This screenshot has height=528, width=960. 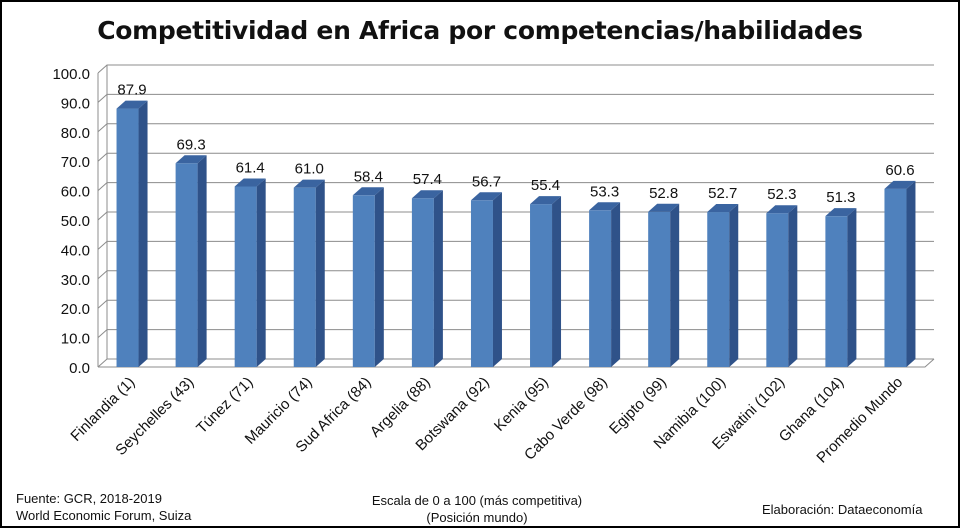 What do you see at coordinates (89, 498) in the screenshot?
I see `source-line-1: Fuente: GCR, 2018-2019` at bounding box center [89, 498].